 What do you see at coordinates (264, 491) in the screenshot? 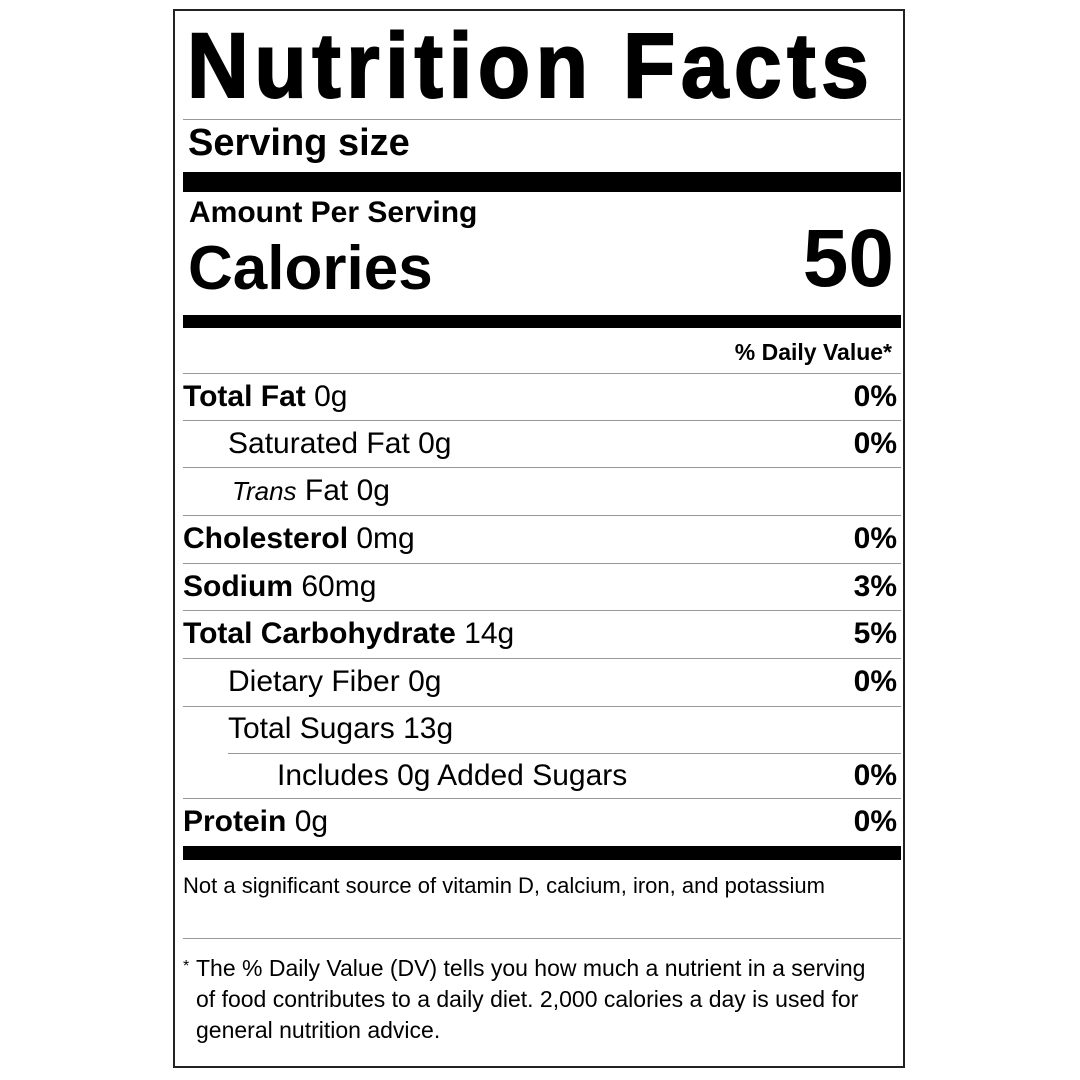
I see `nutrient-name-italic: Trans` at bounding box center [264, 491].